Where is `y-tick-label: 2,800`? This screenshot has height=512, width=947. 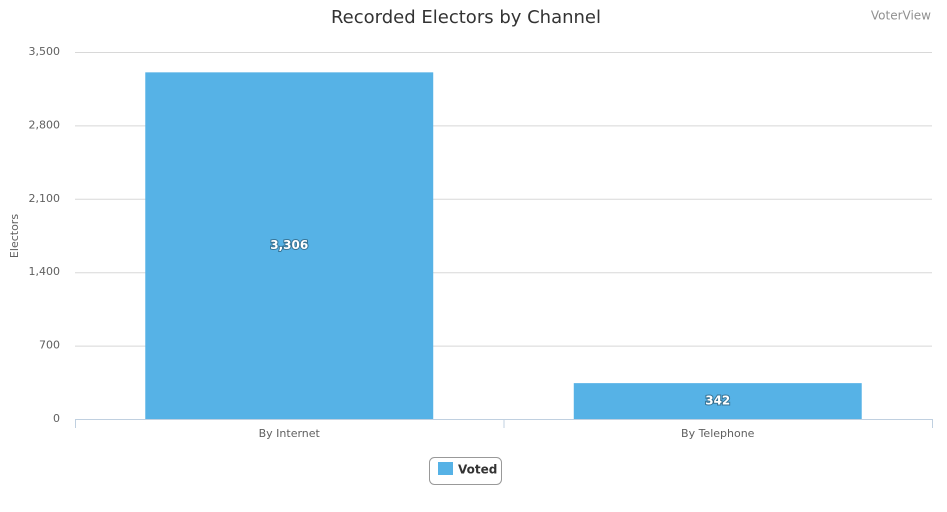 y-tick-label: 2,800 is located at coordinates (45, 124).